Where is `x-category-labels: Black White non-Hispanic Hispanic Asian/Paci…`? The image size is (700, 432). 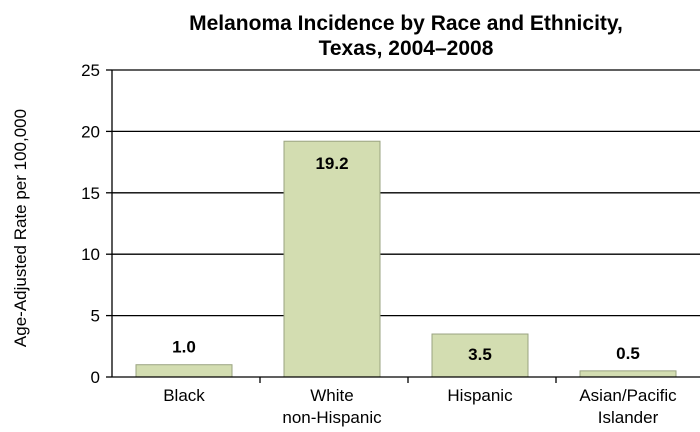 x-category-labels: Black White non-Hispanic Hispanic Asian/Paci… is located at coordinates (420, 406).